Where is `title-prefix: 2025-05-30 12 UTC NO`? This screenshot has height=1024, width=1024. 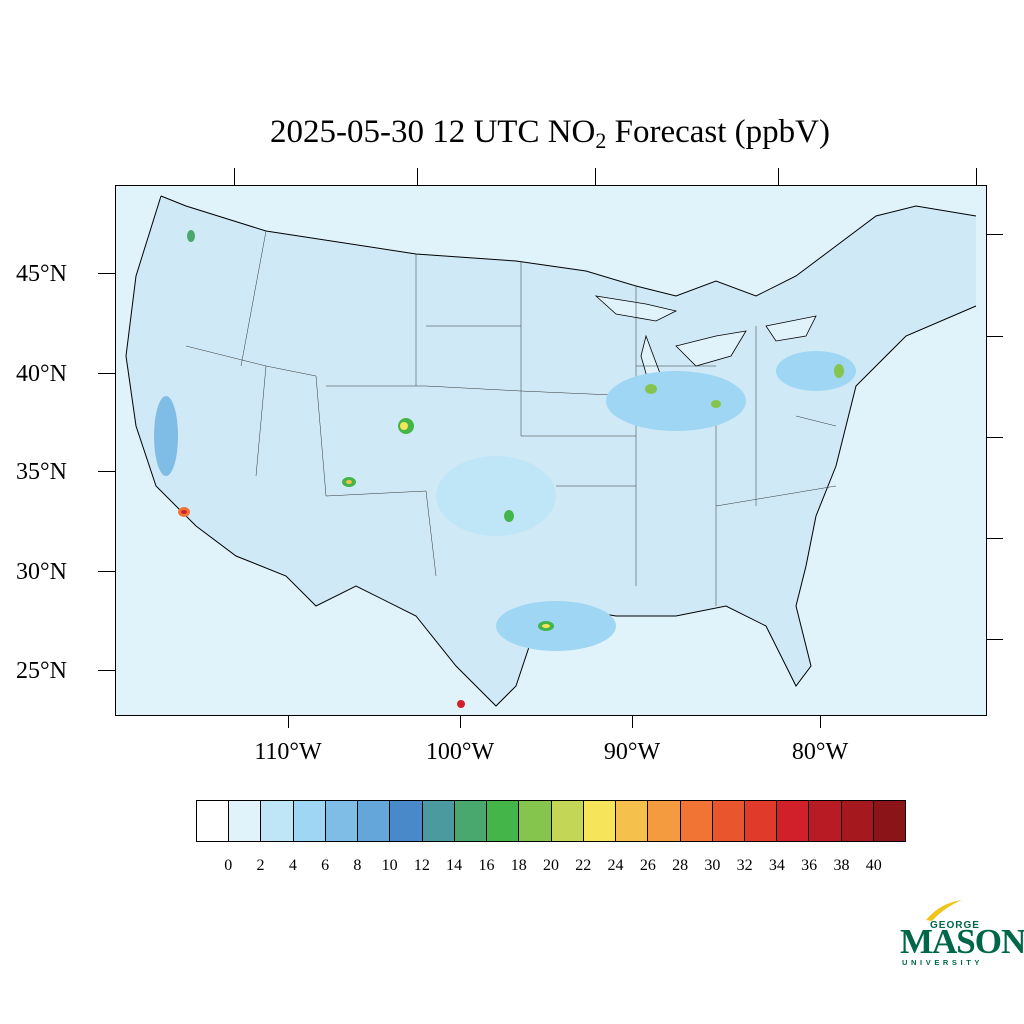 title-prefix: 2025-05-30 12 UTC NO is located at coordinates (432, 132).